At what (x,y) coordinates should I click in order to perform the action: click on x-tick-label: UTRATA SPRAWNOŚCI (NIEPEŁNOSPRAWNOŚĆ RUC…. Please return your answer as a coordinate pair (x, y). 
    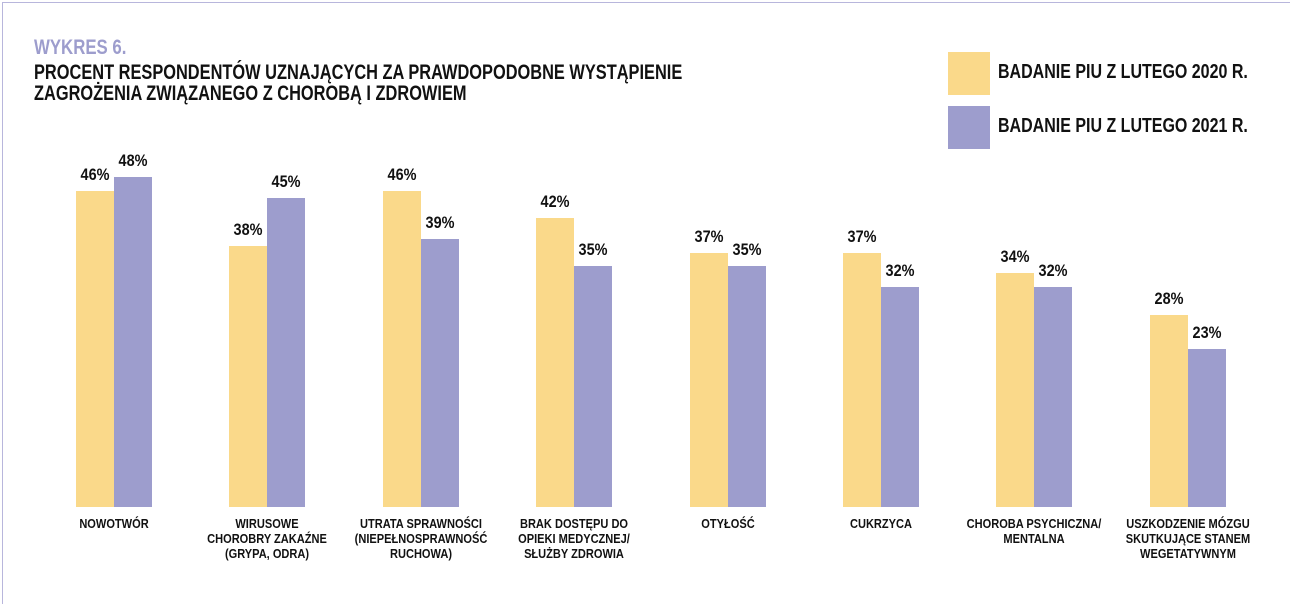
    Looking at the image, I should click on (421, 538).